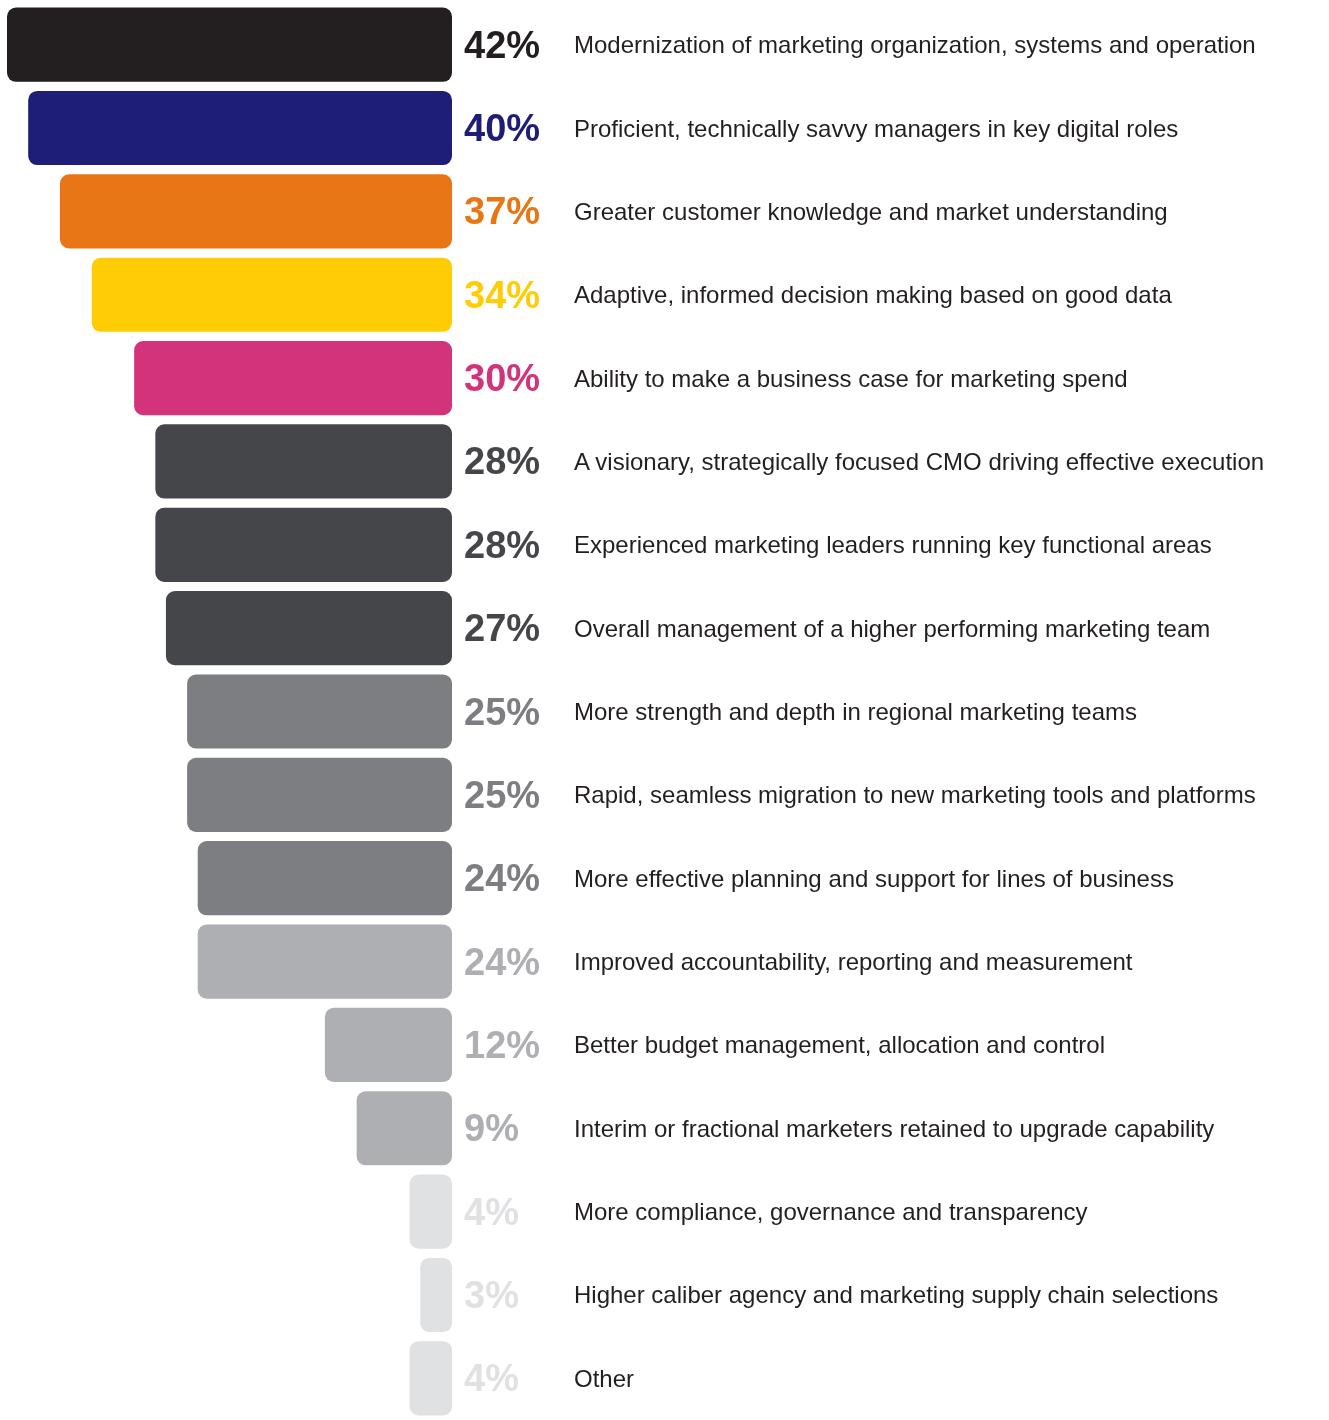 Image resolution: width=1329 pixels, height=1420 pixels. Describe the element at coordinates (853, 962) in the screenshot. I see `y-tick-label: Improved accountability, reporting and measurement` at that location.